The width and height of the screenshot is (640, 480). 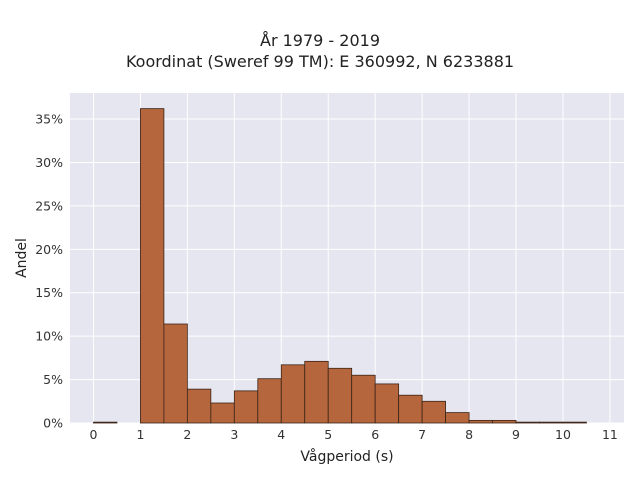 I want to click on x-tick-label: 10, so click(x=563, y=434).